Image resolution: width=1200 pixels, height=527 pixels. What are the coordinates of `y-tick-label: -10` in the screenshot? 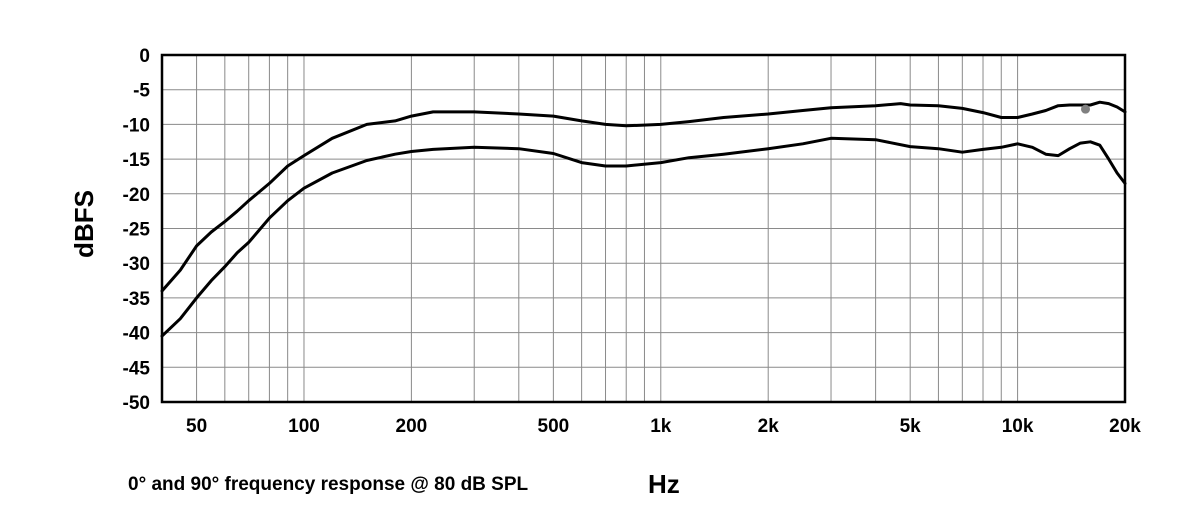 It's located at (136, 125).